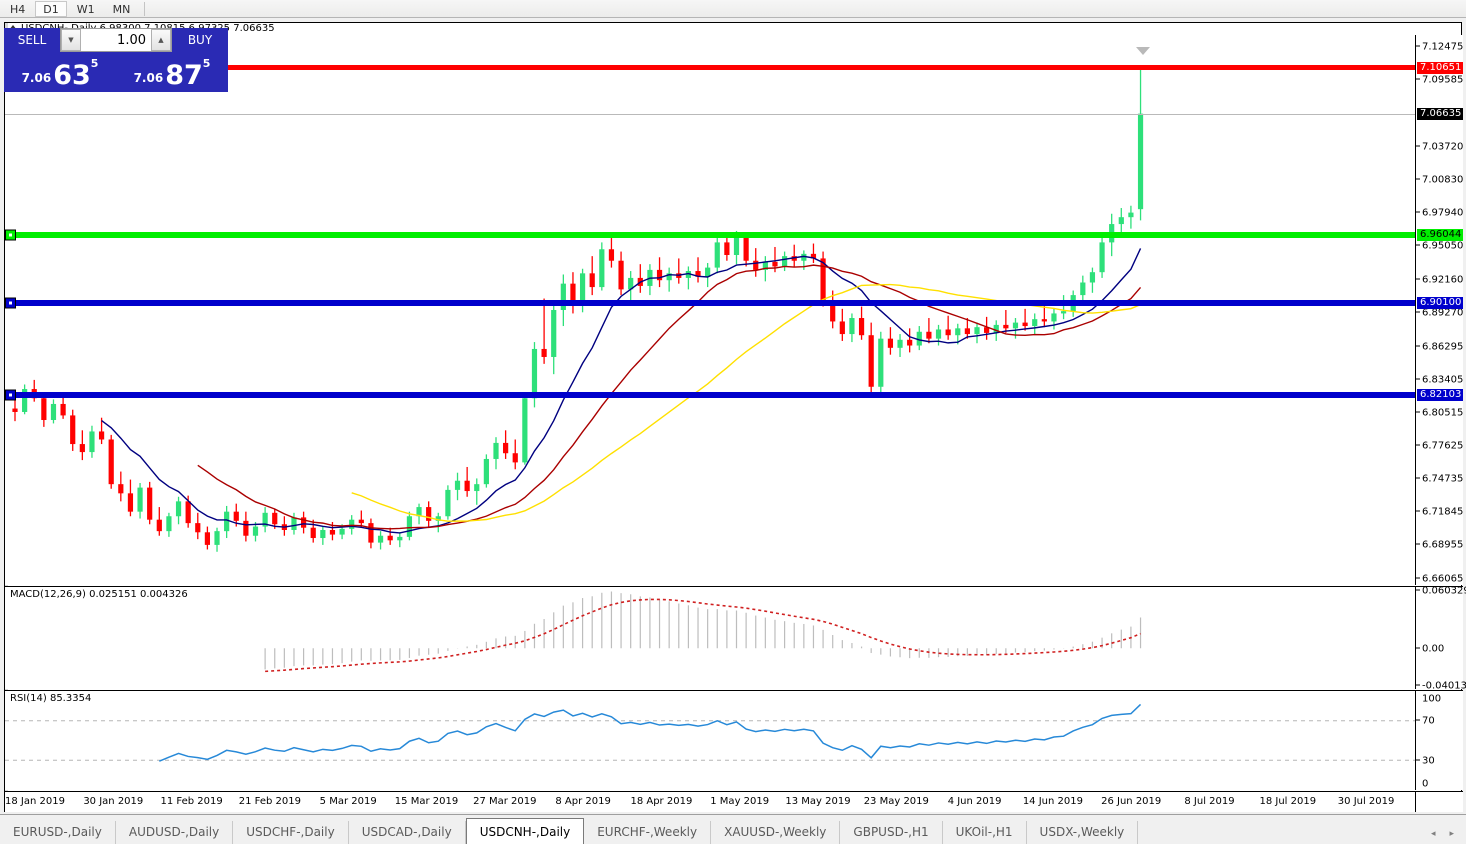 This screenshot has width=1466, height=844. What do you see at coordinates (818, 801) in the screenshot?
I see `date-axis-tick: 13 May 2019` at bounding box center [818, 801].